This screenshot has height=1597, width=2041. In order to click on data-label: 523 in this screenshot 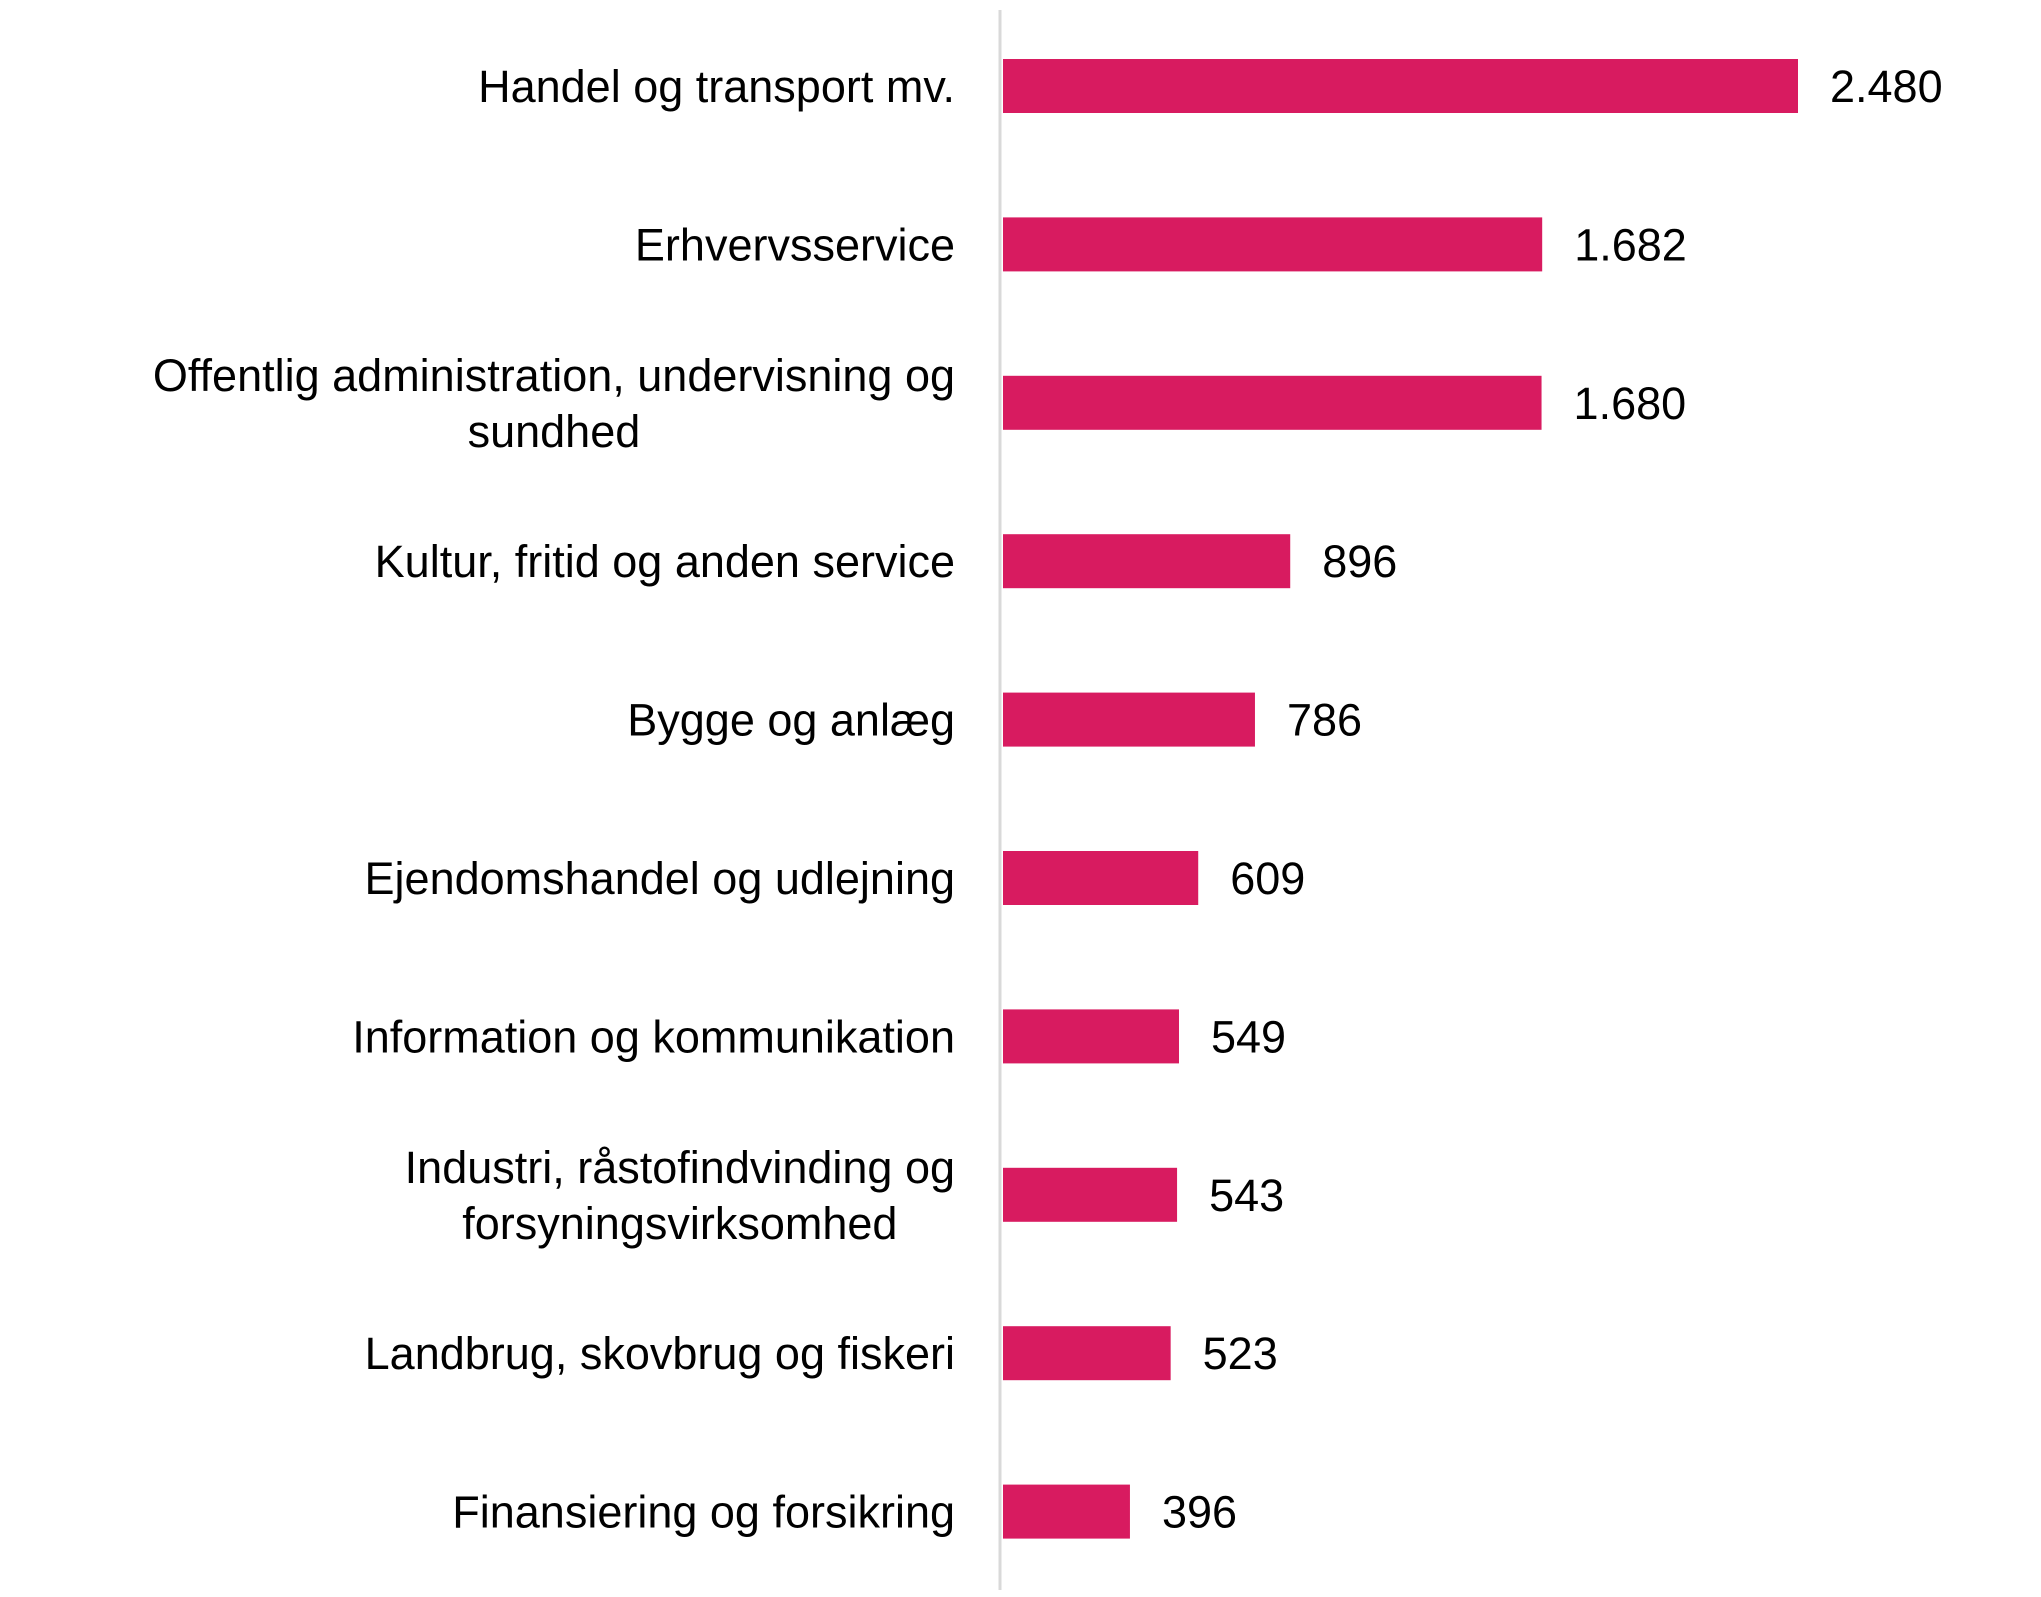, I will do `click(1240, 1353)`.